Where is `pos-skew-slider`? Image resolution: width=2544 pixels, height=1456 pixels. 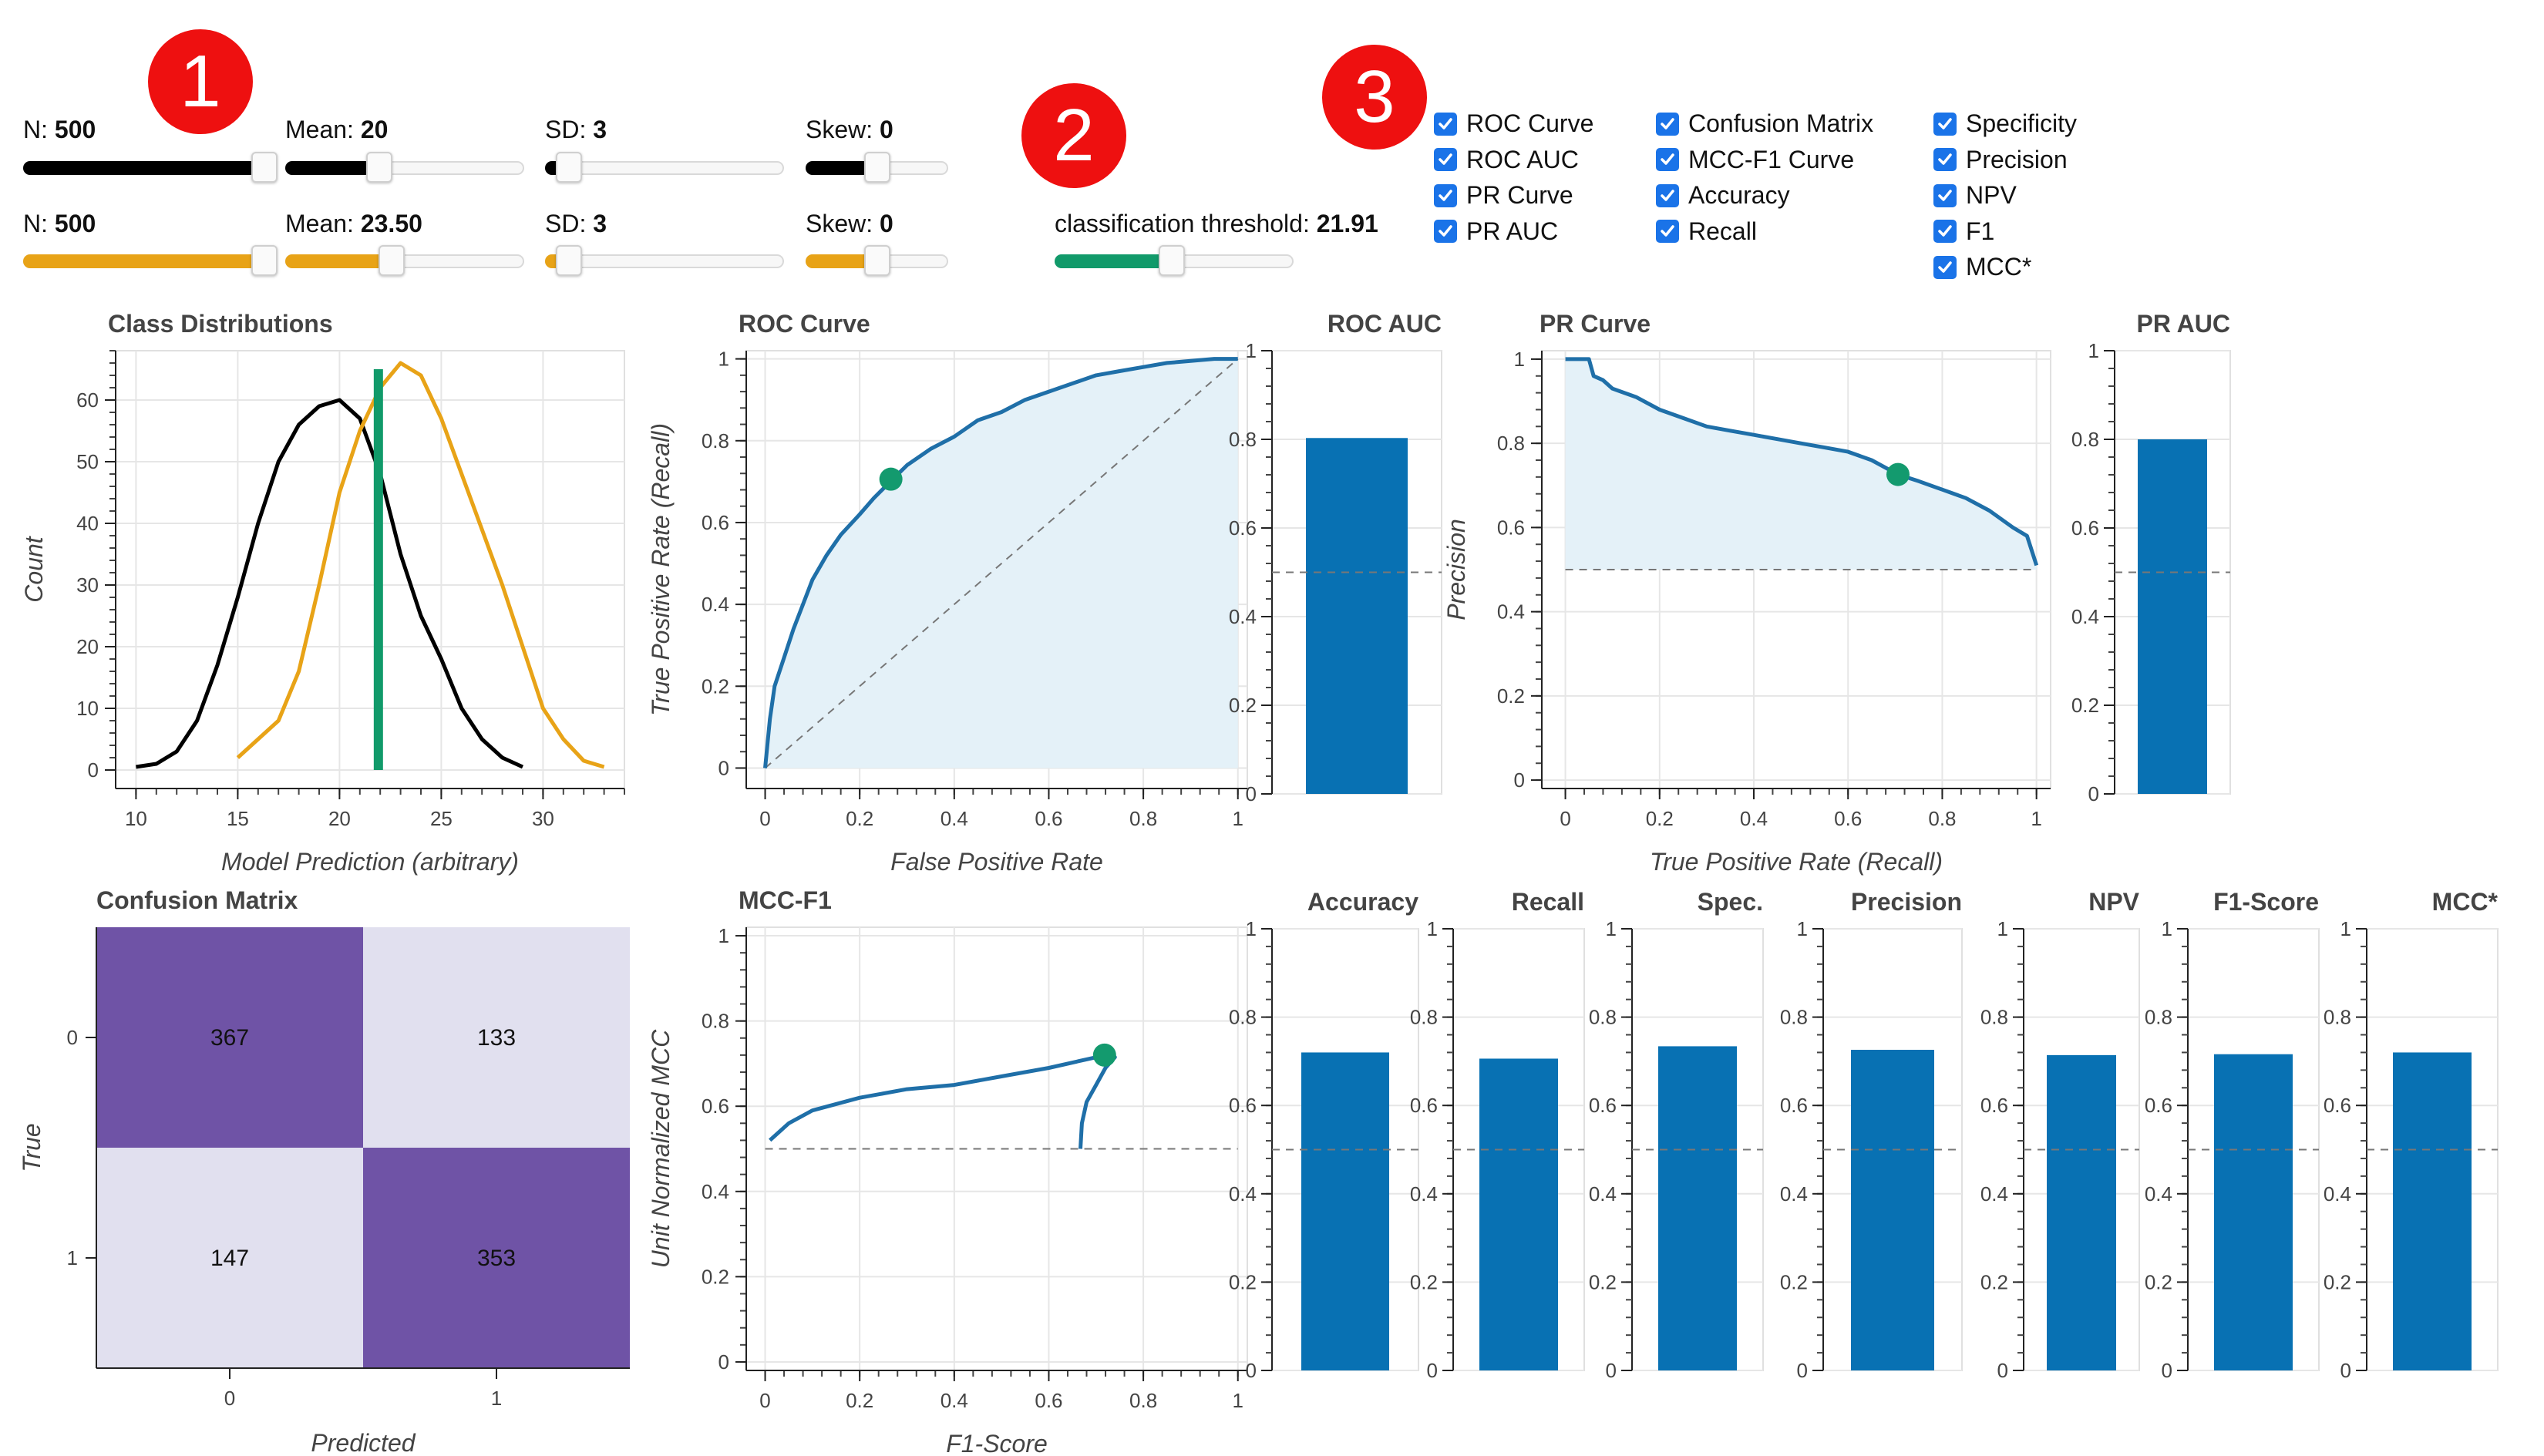 pos-skew-slider is located at coordinates (877, 260).